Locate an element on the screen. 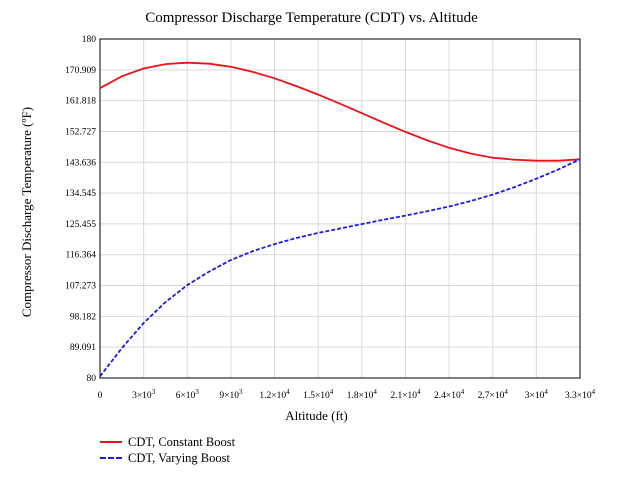 The width and height of the screenshot is (623, 480). legend-label: CDT, Constant Boost is located at coordinates (182, 441).